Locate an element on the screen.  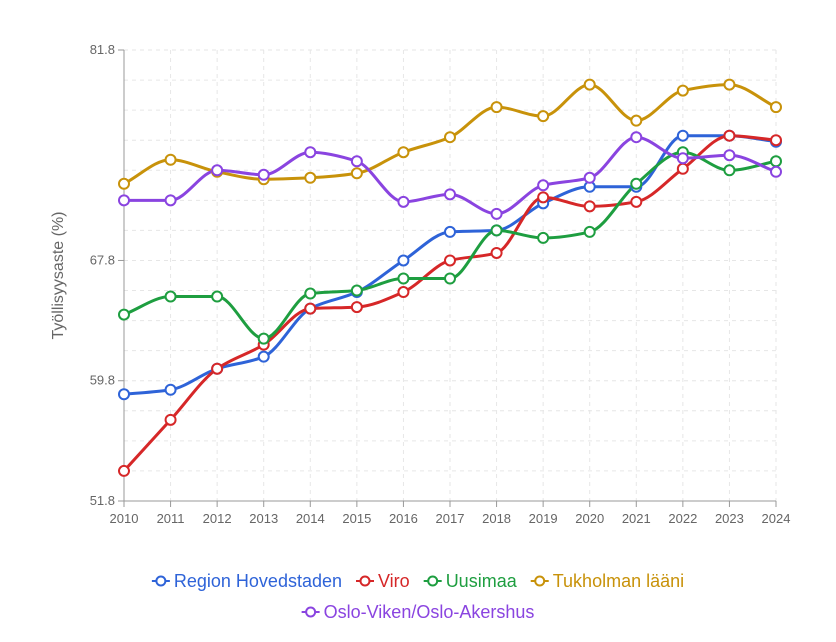
data-point-tukholman-l-ni-2020 is located at coordinates (589, 84).